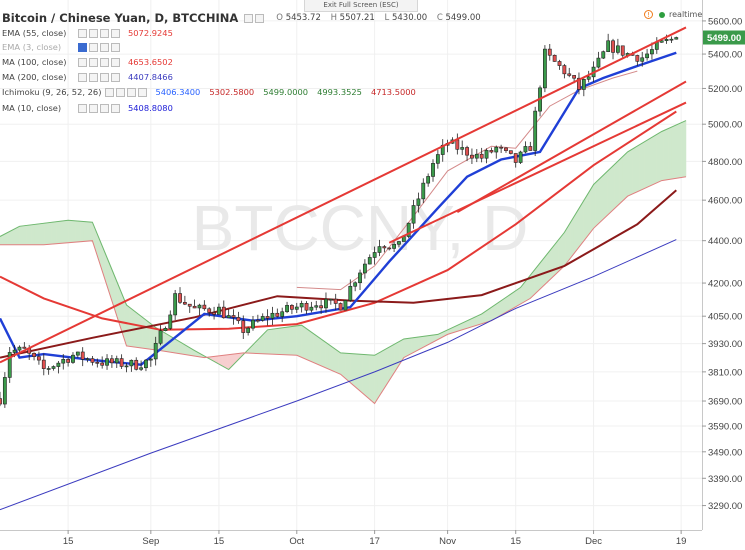 This screenshot has width=745, height=550. I want to click on price-tick-label: 3290.00, so click(725, 506).